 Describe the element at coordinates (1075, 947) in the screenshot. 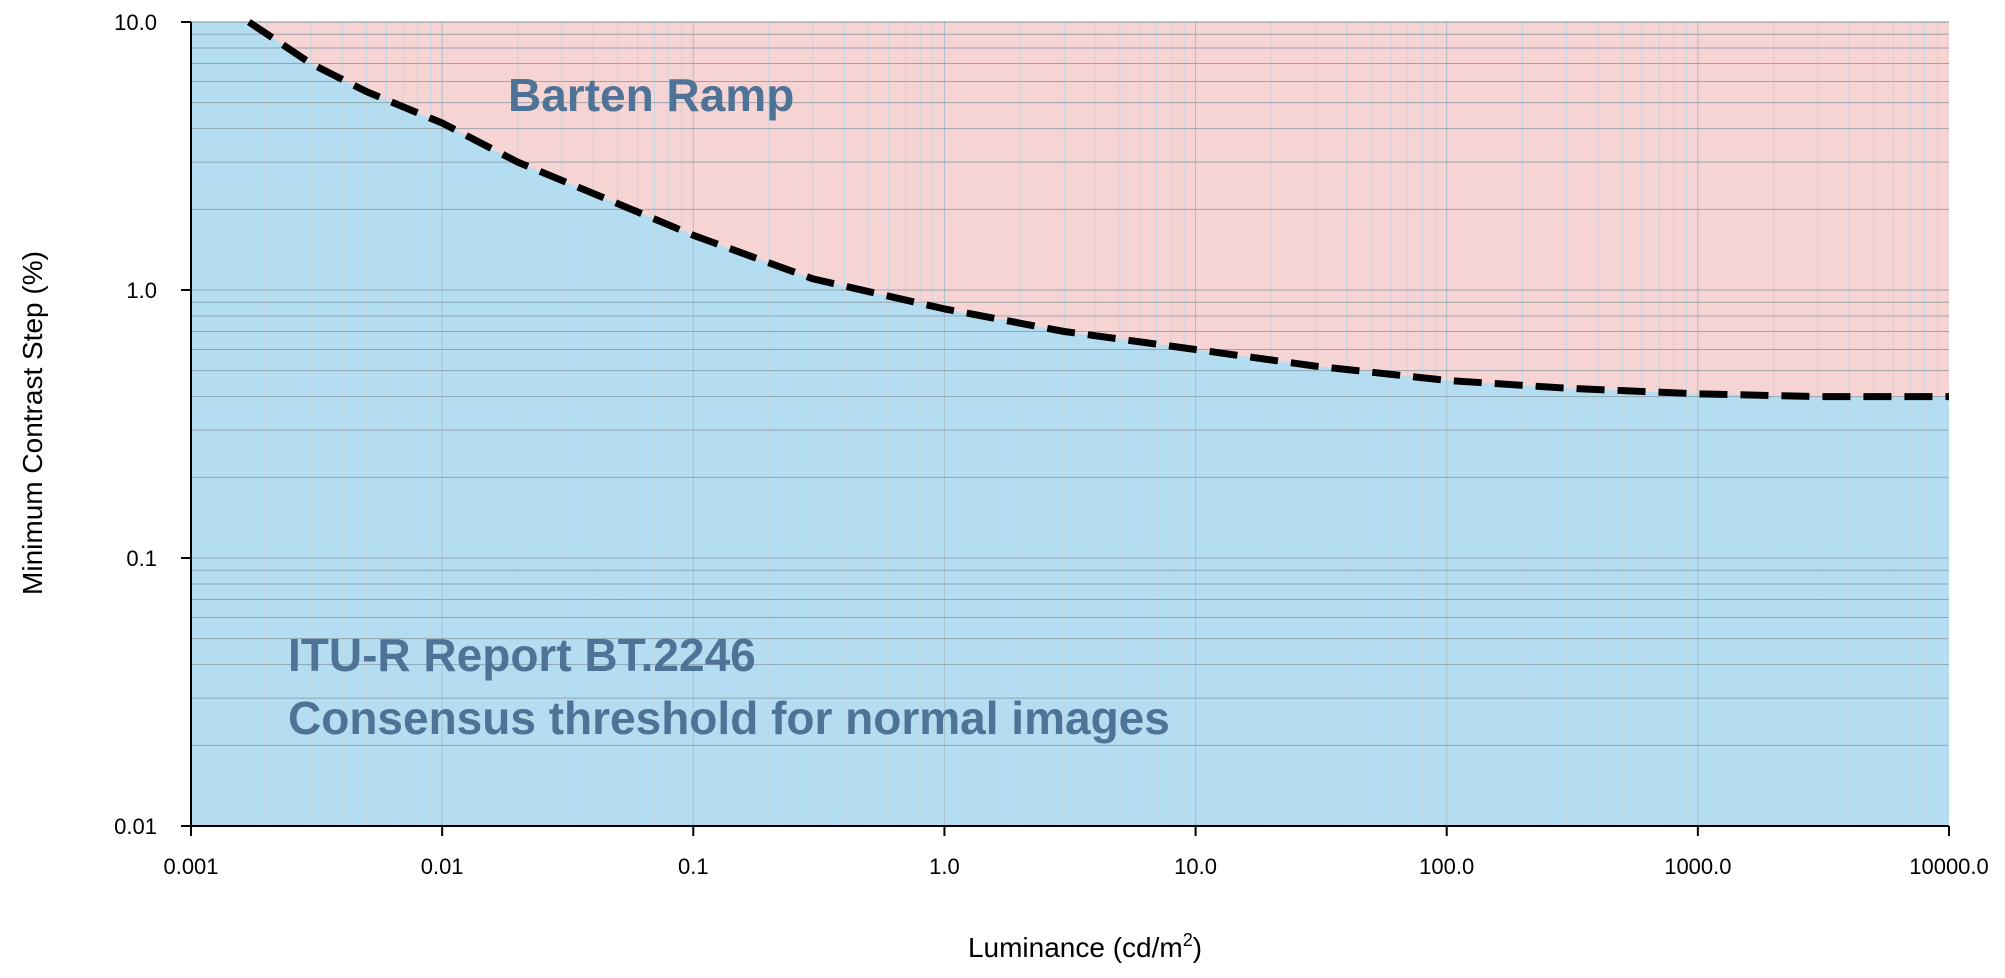

I see `x-axis-title-text: Luminance (cd/m` at that location.